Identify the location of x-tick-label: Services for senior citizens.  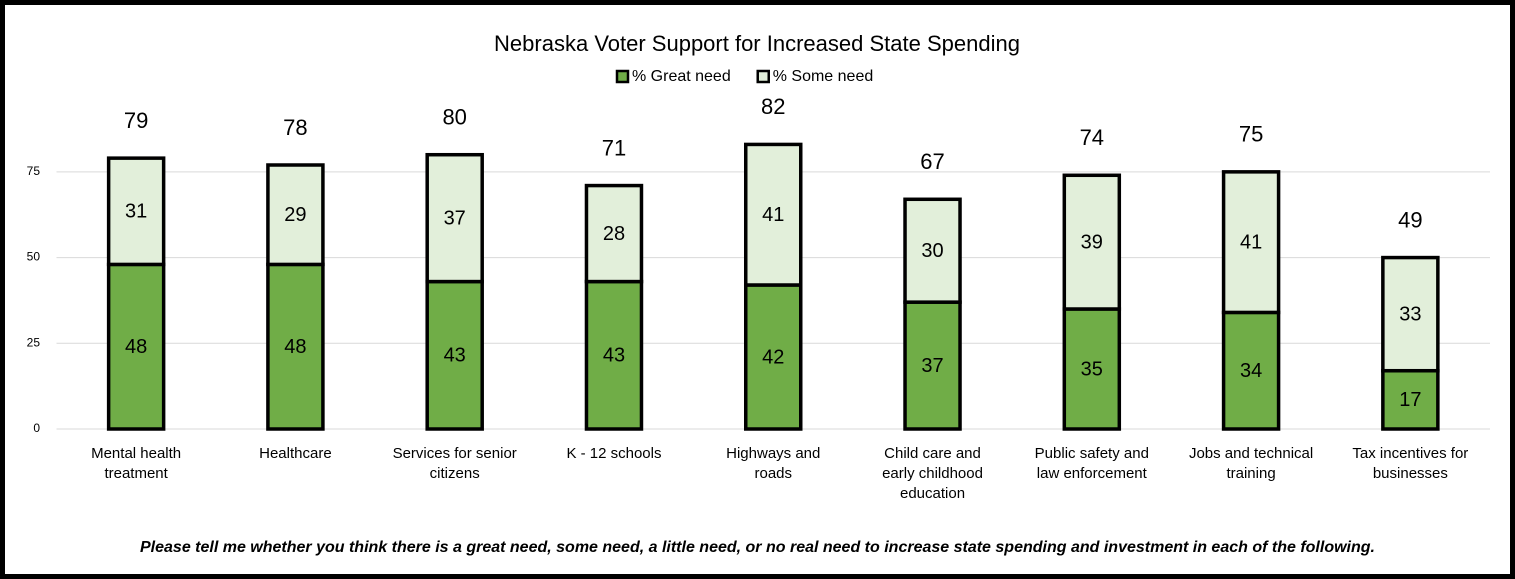
(454, 463).